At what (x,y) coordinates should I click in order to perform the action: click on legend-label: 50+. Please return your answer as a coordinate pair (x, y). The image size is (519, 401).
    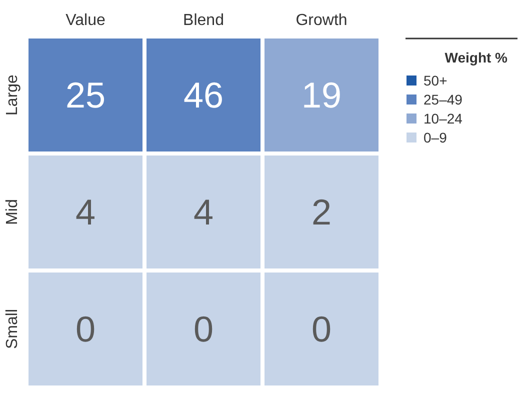
    Looking at the image, I should click on (436, 80).